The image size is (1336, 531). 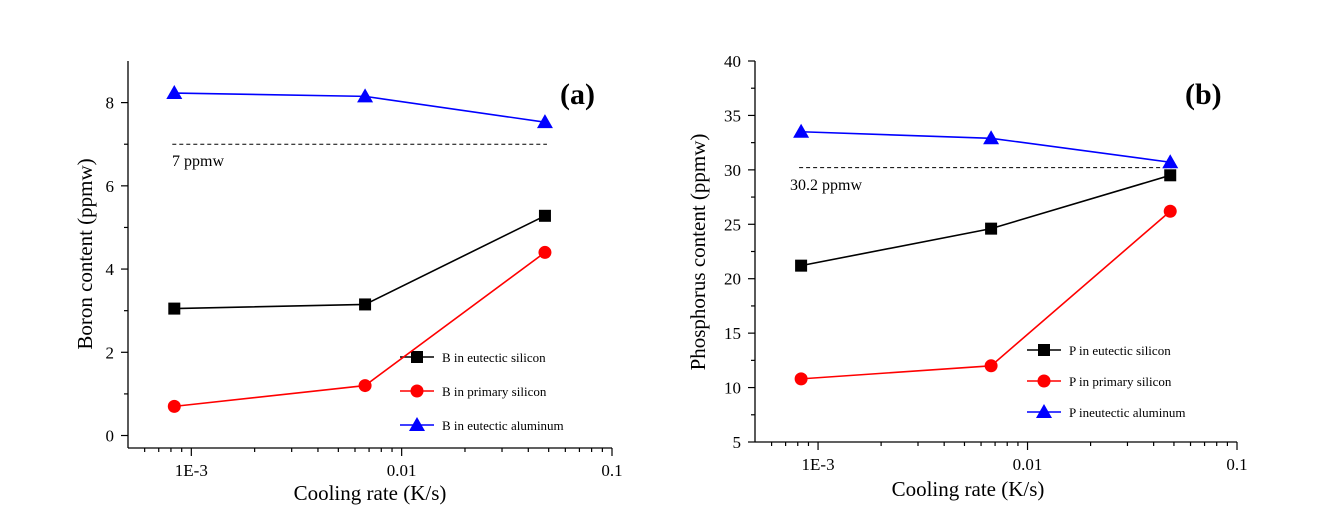 I want to click on y-tick-label: 15, so click(x=732, y=333).